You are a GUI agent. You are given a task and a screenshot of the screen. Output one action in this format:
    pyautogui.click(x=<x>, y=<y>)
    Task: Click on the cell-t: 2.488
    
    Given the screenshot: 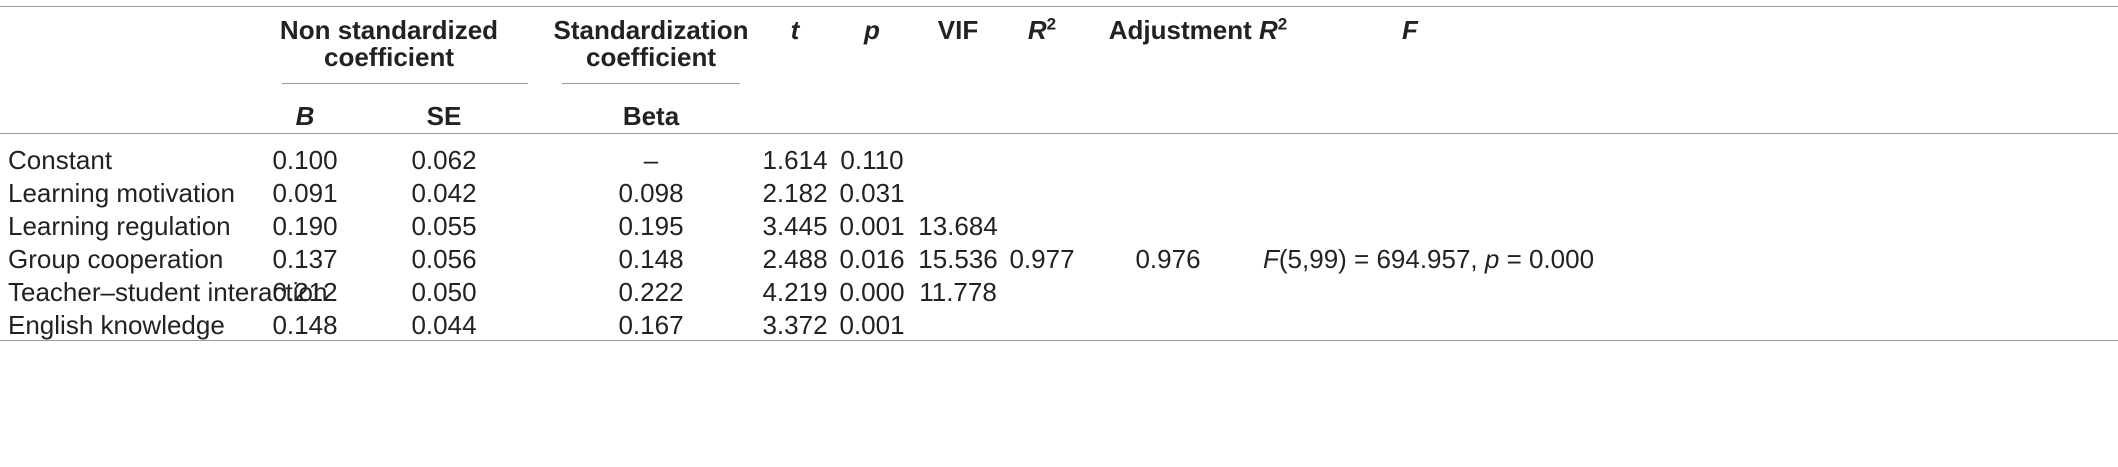 What is the action you would take?
    pyautogui.click(x=795, y=259)
    